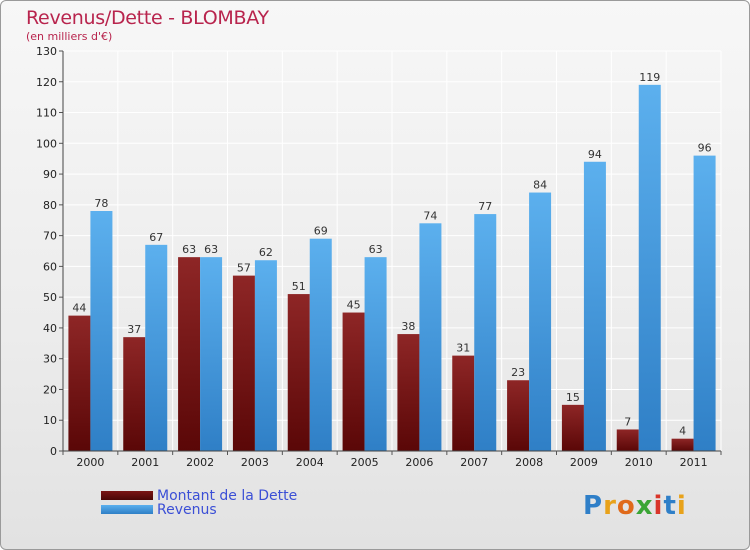 The height and width of the screenshot is (550, 750). I want to click on y-tick-label: 20, so click(50, 389).